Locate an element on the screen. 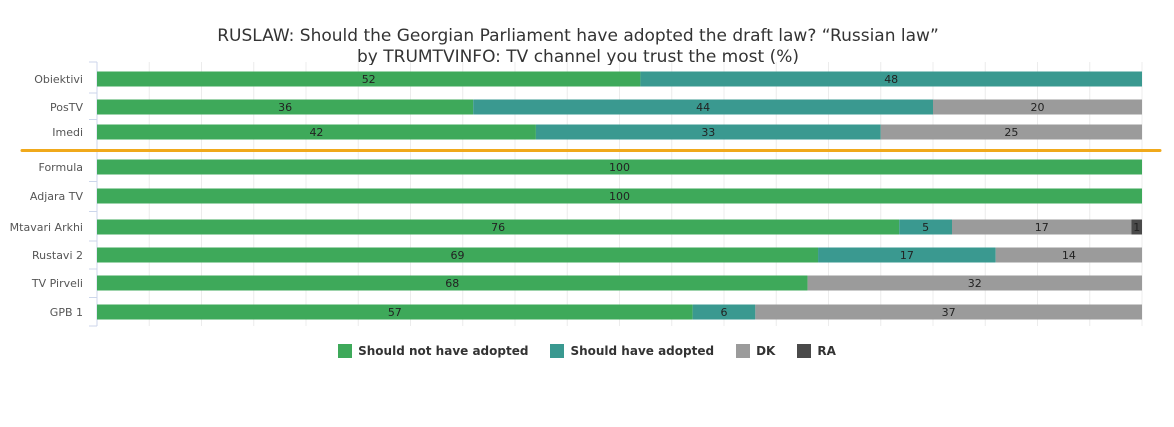 This screenshot has height=427, width=1174. legend-label-ra: RA is located at coordinates (826, 351).